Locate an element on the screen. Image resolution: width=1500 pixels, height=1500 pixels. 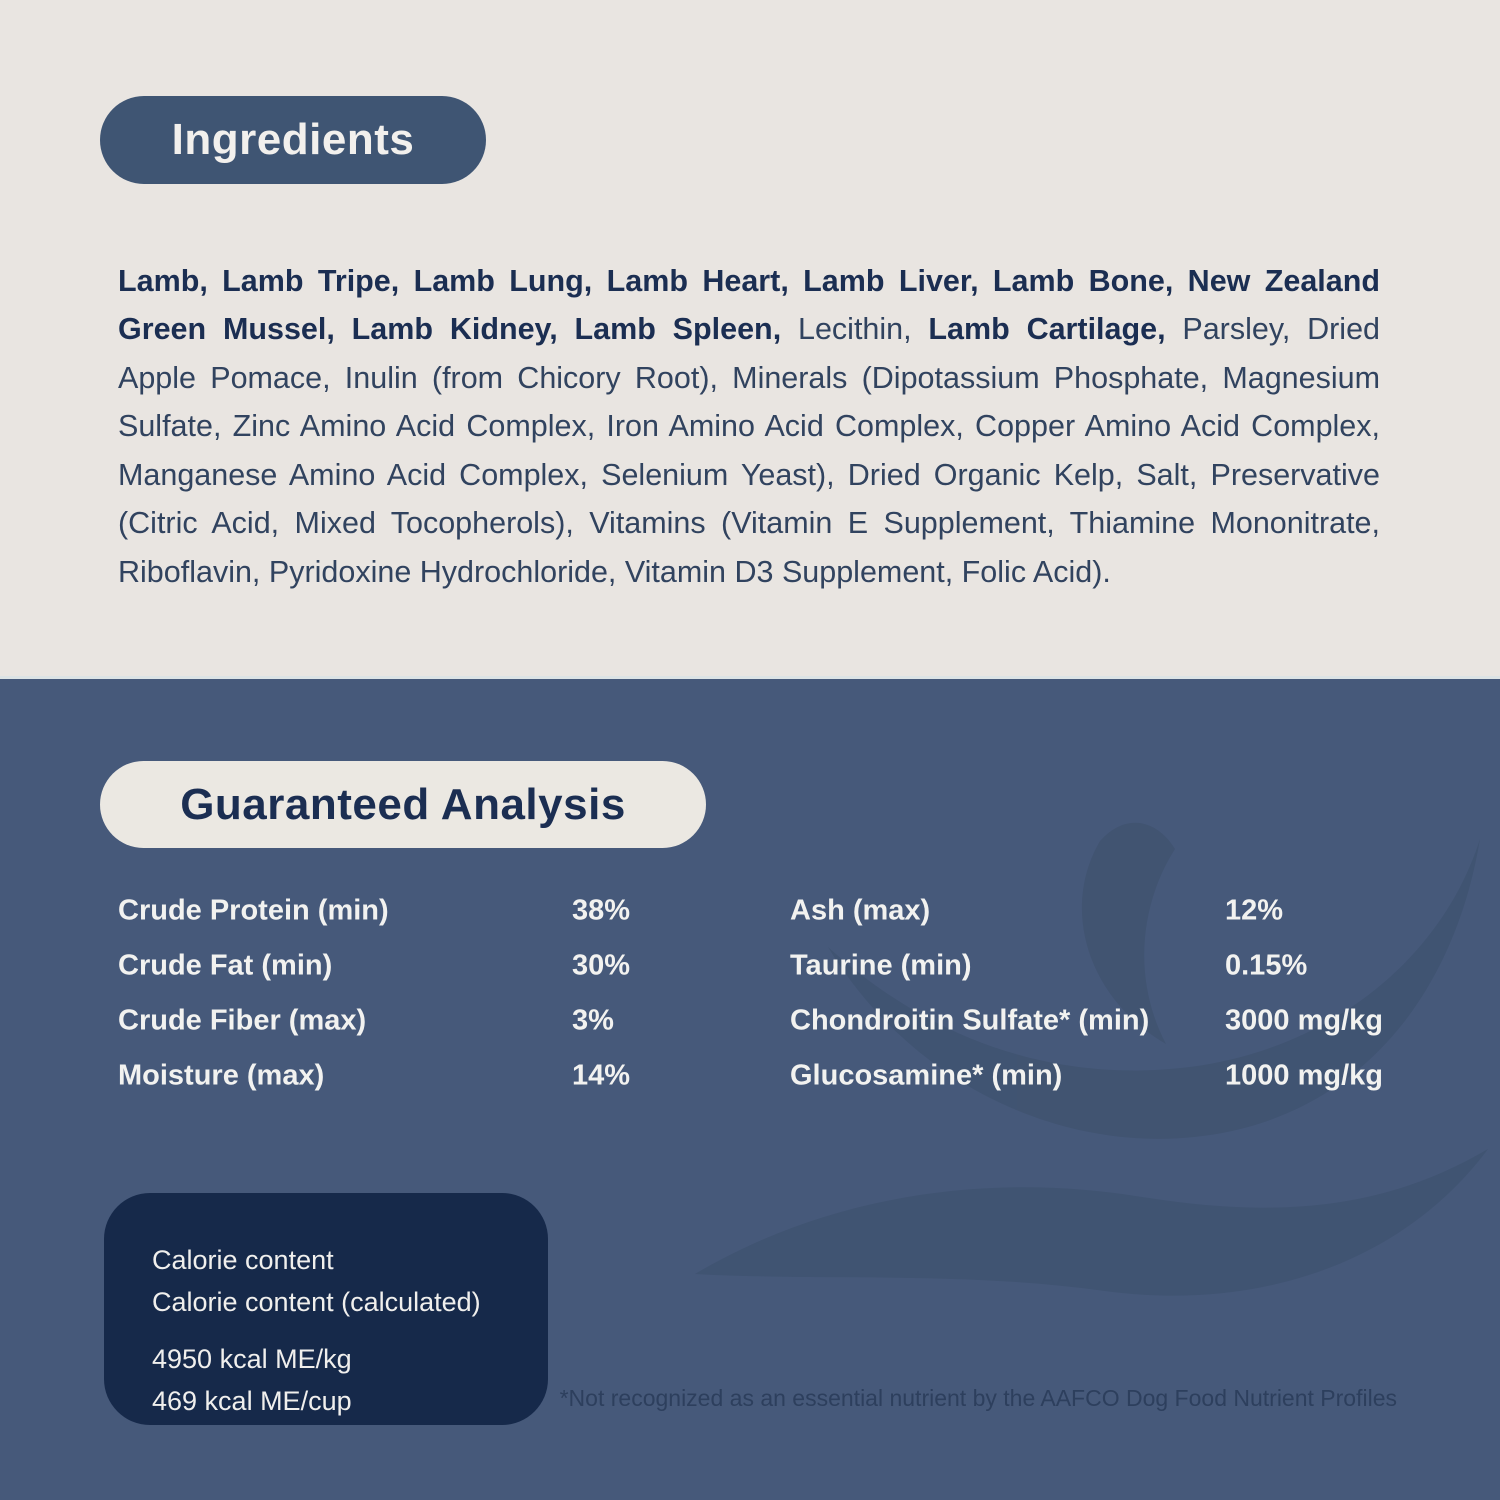
analysis-label: Ash (max) is located at coordinates (860, 910).